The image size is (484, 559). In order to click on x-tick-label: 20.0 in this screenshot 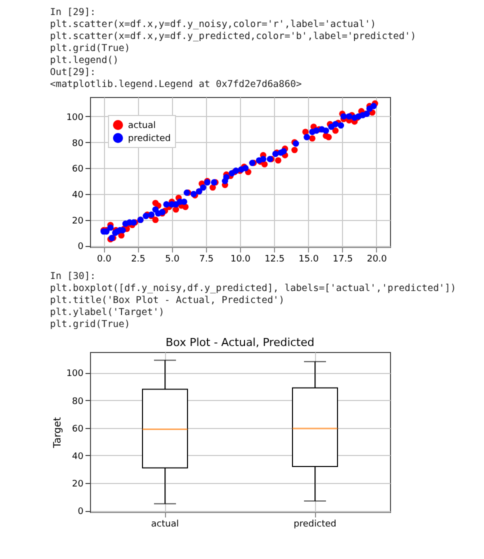, I will do `click(377, 259)`.